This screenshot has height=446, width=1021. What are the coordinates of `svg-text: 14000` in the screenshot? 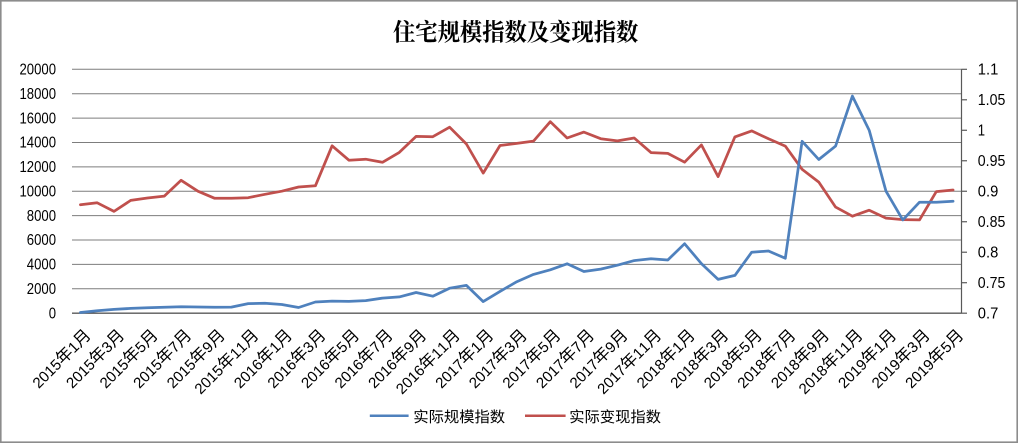 It's located at (38, 143).